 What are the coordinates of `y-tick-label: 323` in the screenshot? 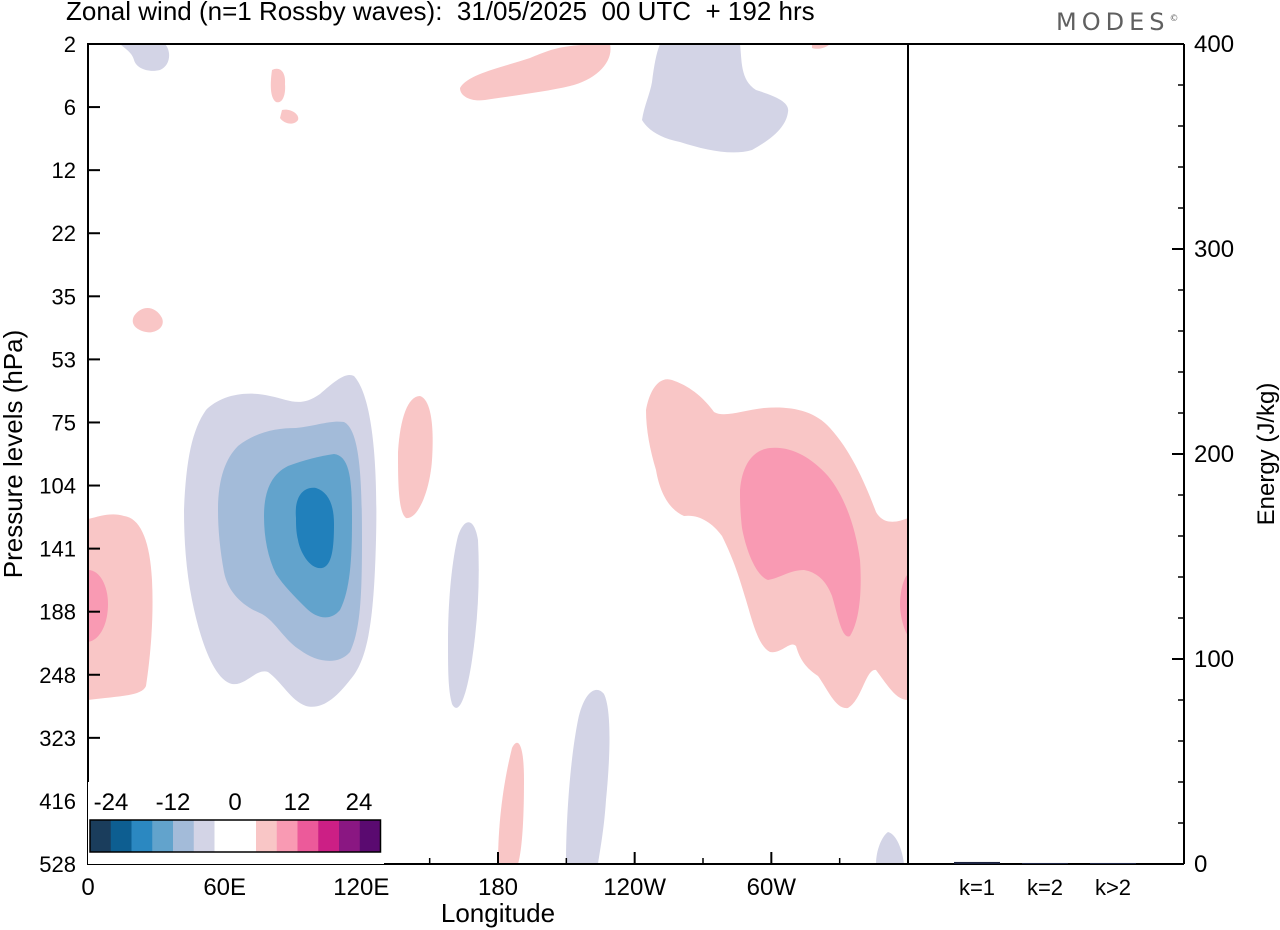 It's located at (57, 738).